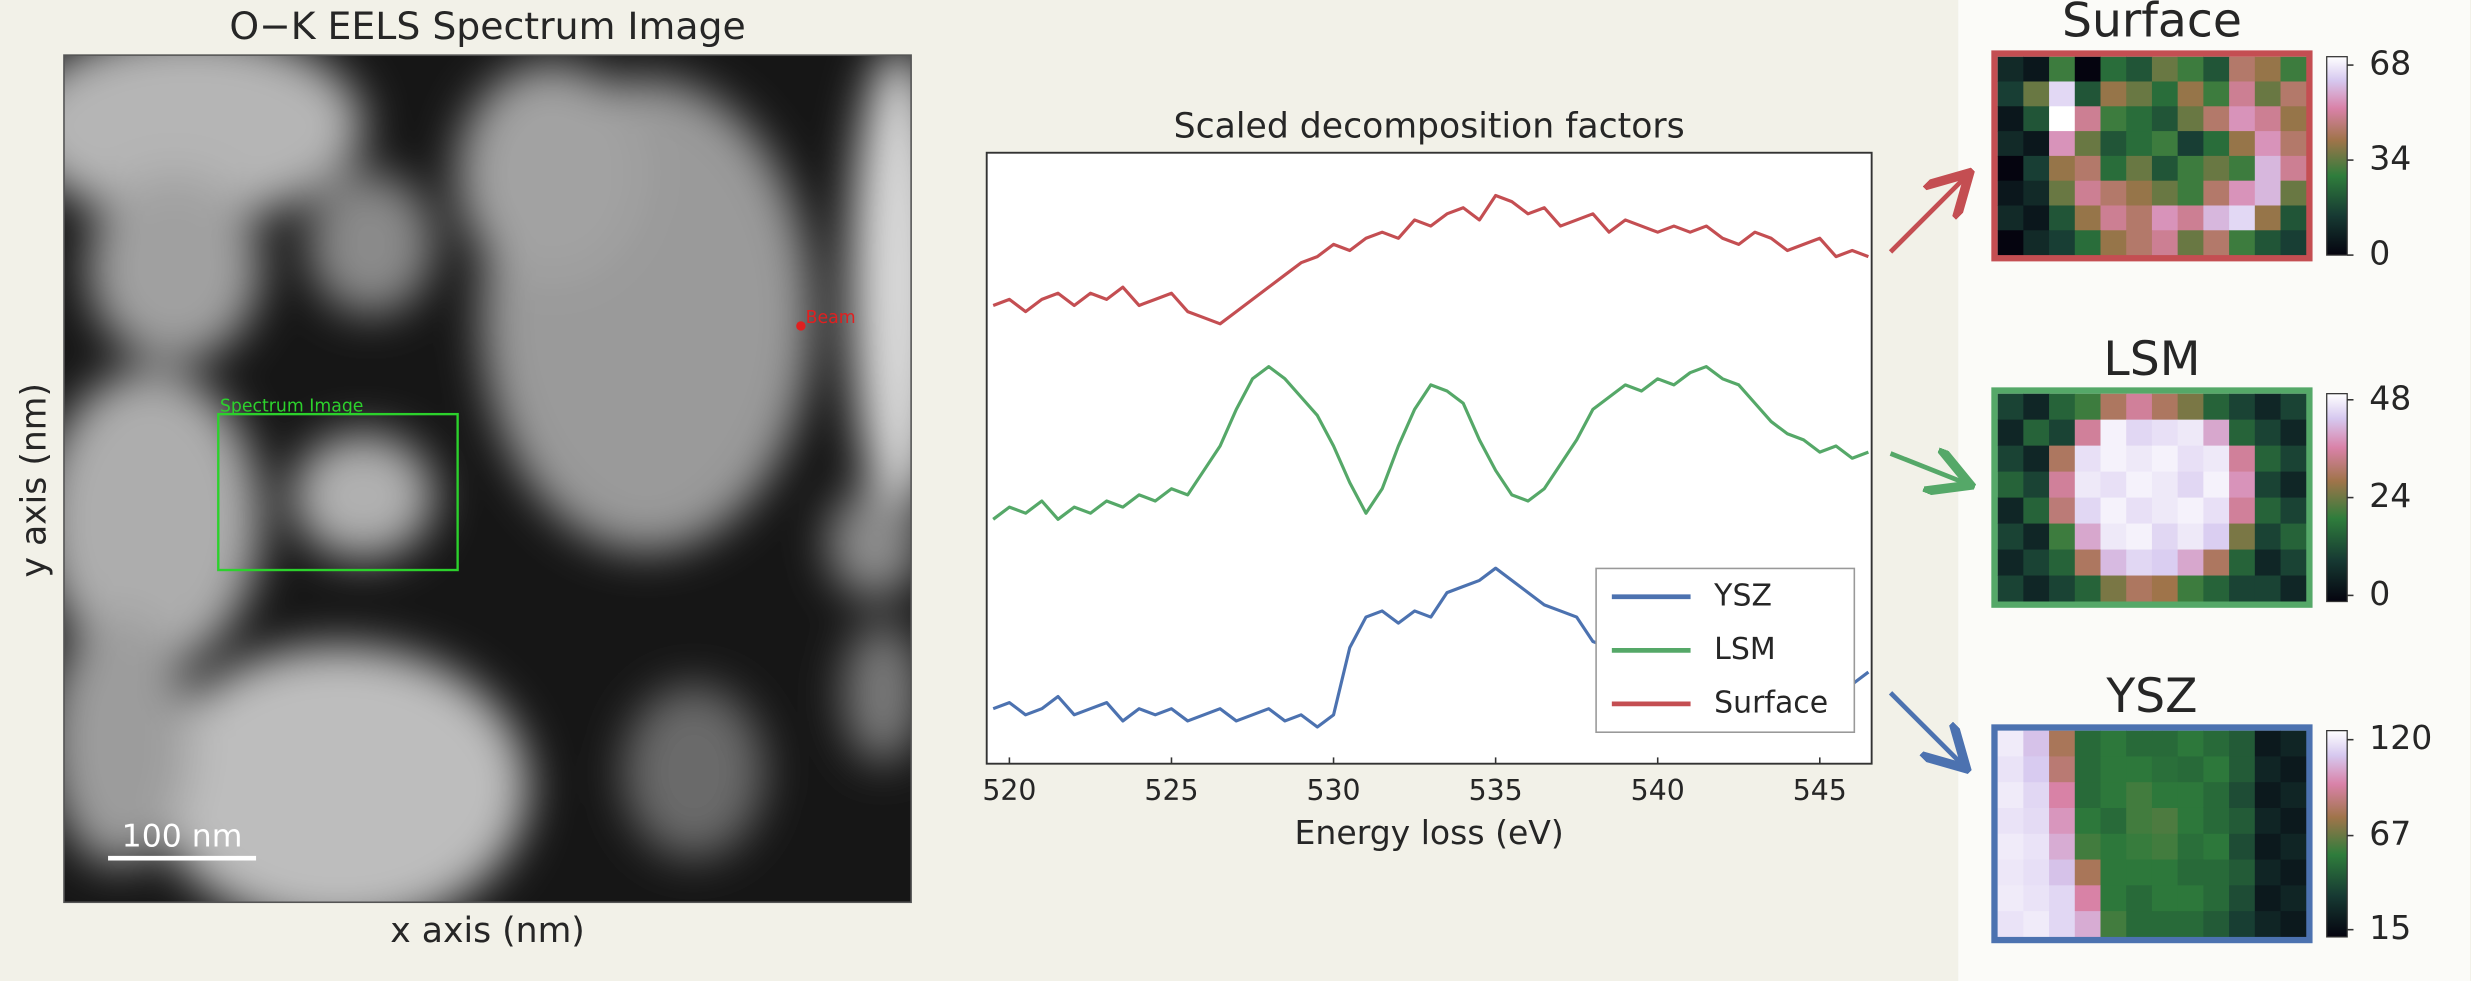 The height and width of the screenshot is (981, 2471). I want to click on chart-title: Scaled decomposition factors, so click(1429, 127).